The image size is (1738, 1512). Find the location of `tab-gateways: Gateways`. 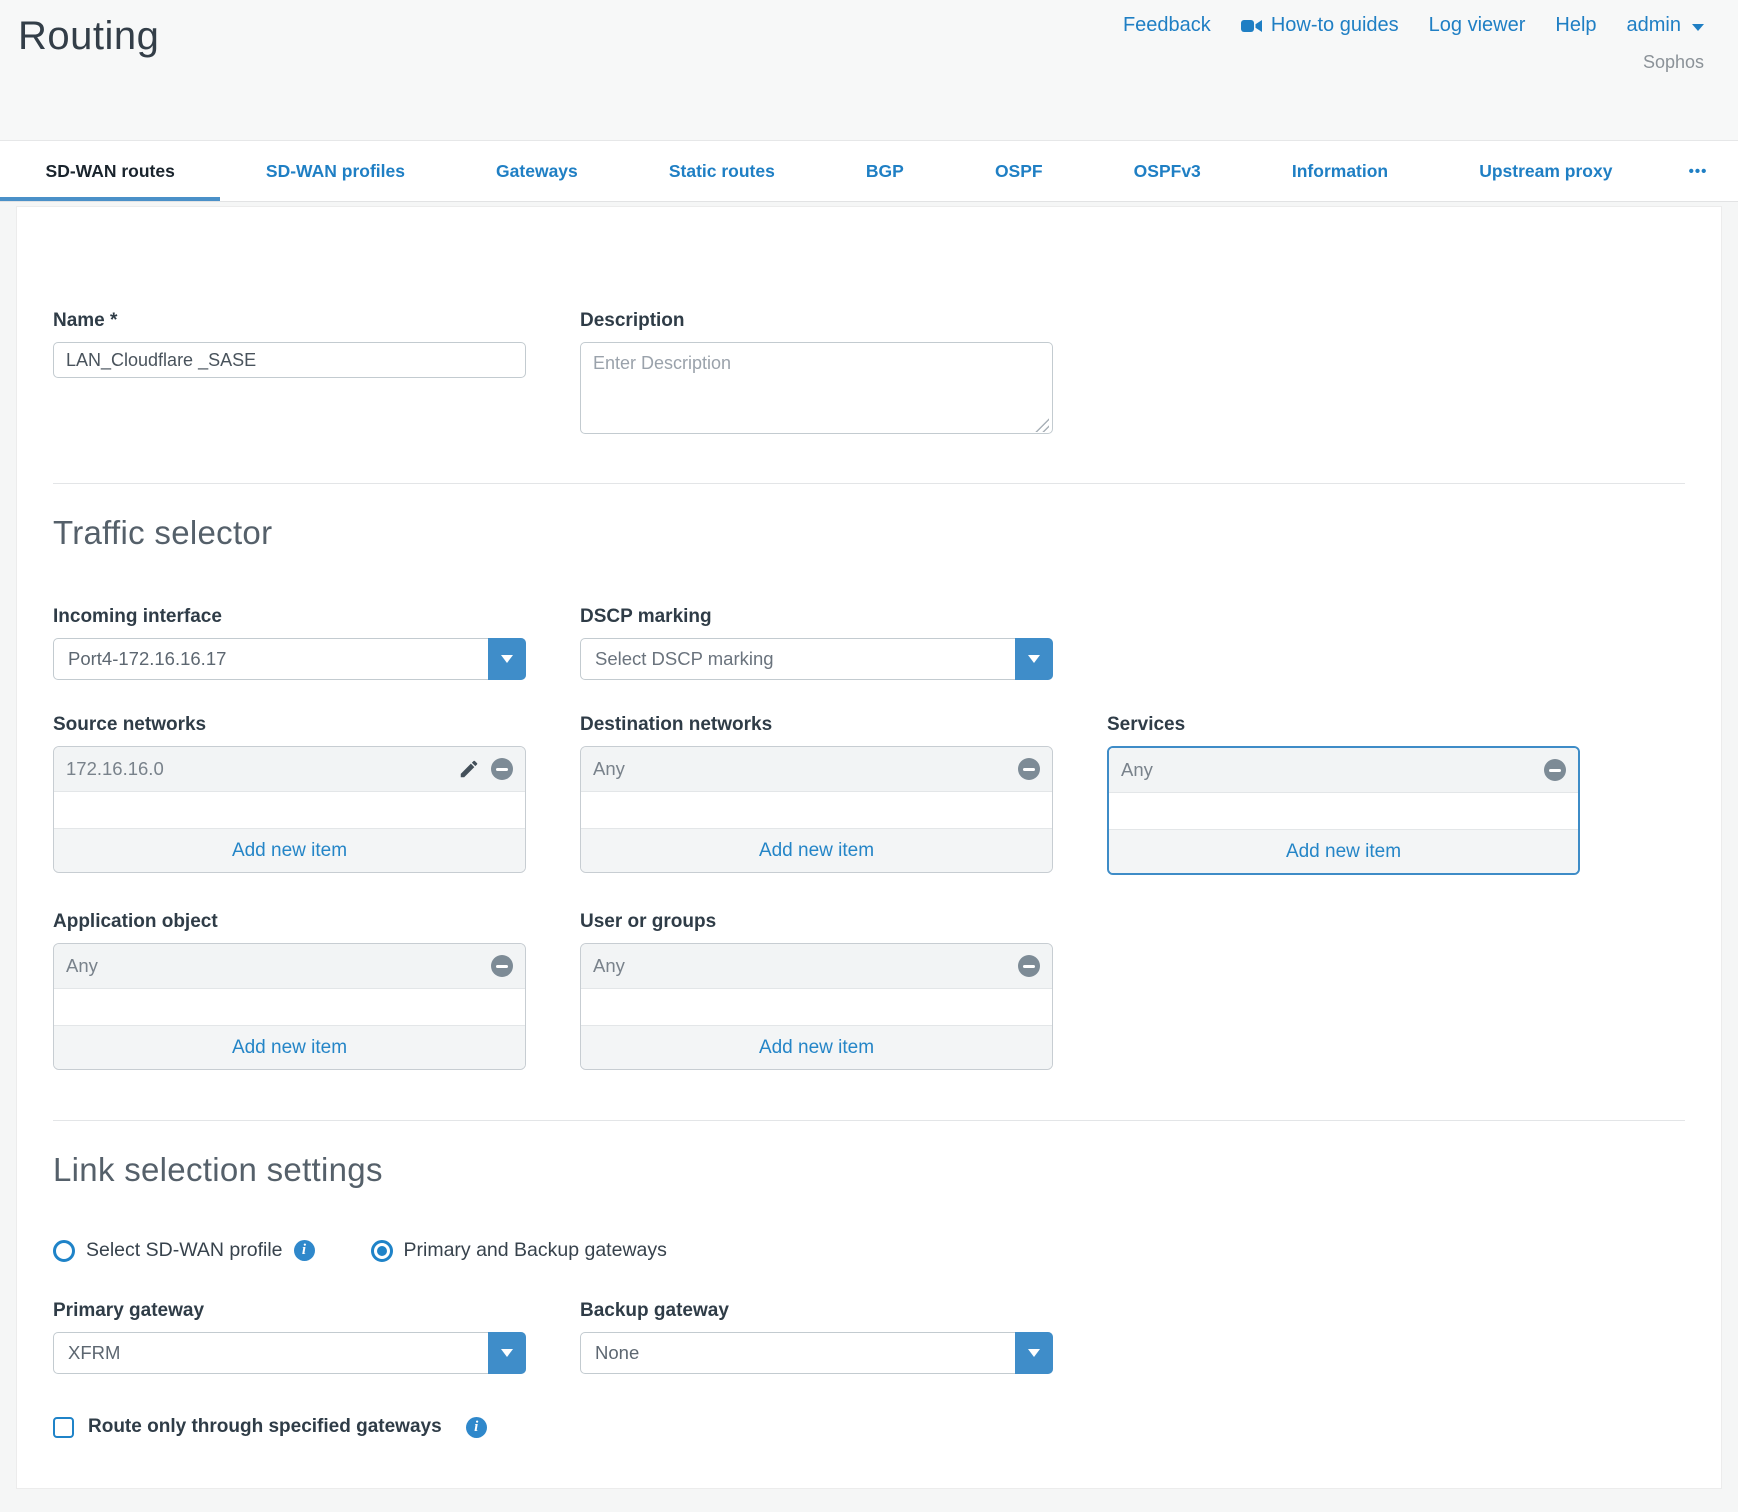

tab-gateways: Gateways is located at coordinates (537, 170).